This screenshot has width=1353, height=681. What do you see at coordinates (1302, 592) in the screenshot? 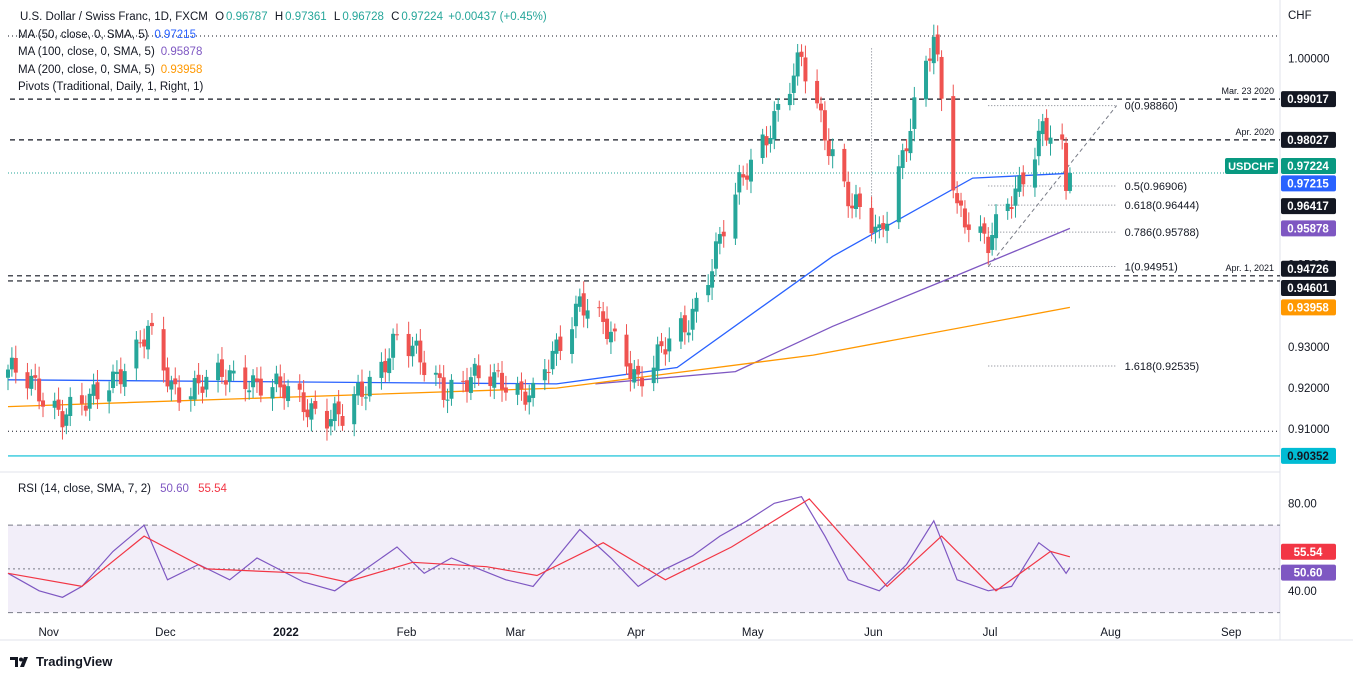
I see `rsi-y-tick-label: 40.00` at bounding box center [1302, 592].